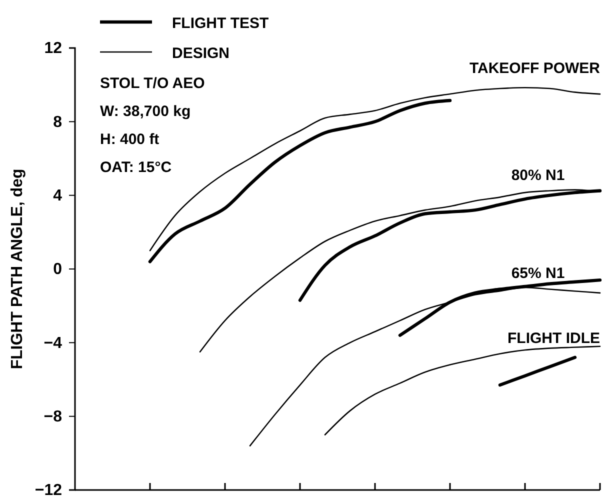 Image resolution: width=608 pixels, height=503 pixels. I want to click on y-tick-label: 8, so click(57, 122).